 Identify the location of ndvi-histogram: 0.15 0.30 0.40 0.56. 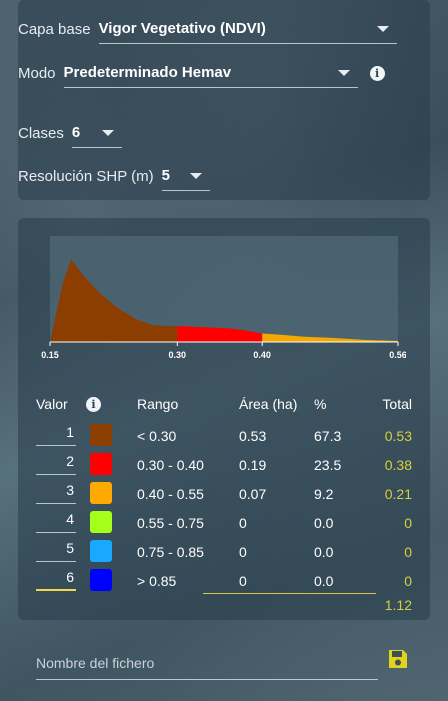
(223, 298).